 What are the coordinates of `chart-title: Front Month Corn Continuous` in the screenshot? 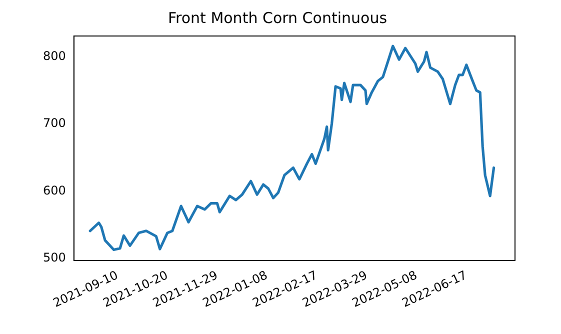 It's located at (278, 17).